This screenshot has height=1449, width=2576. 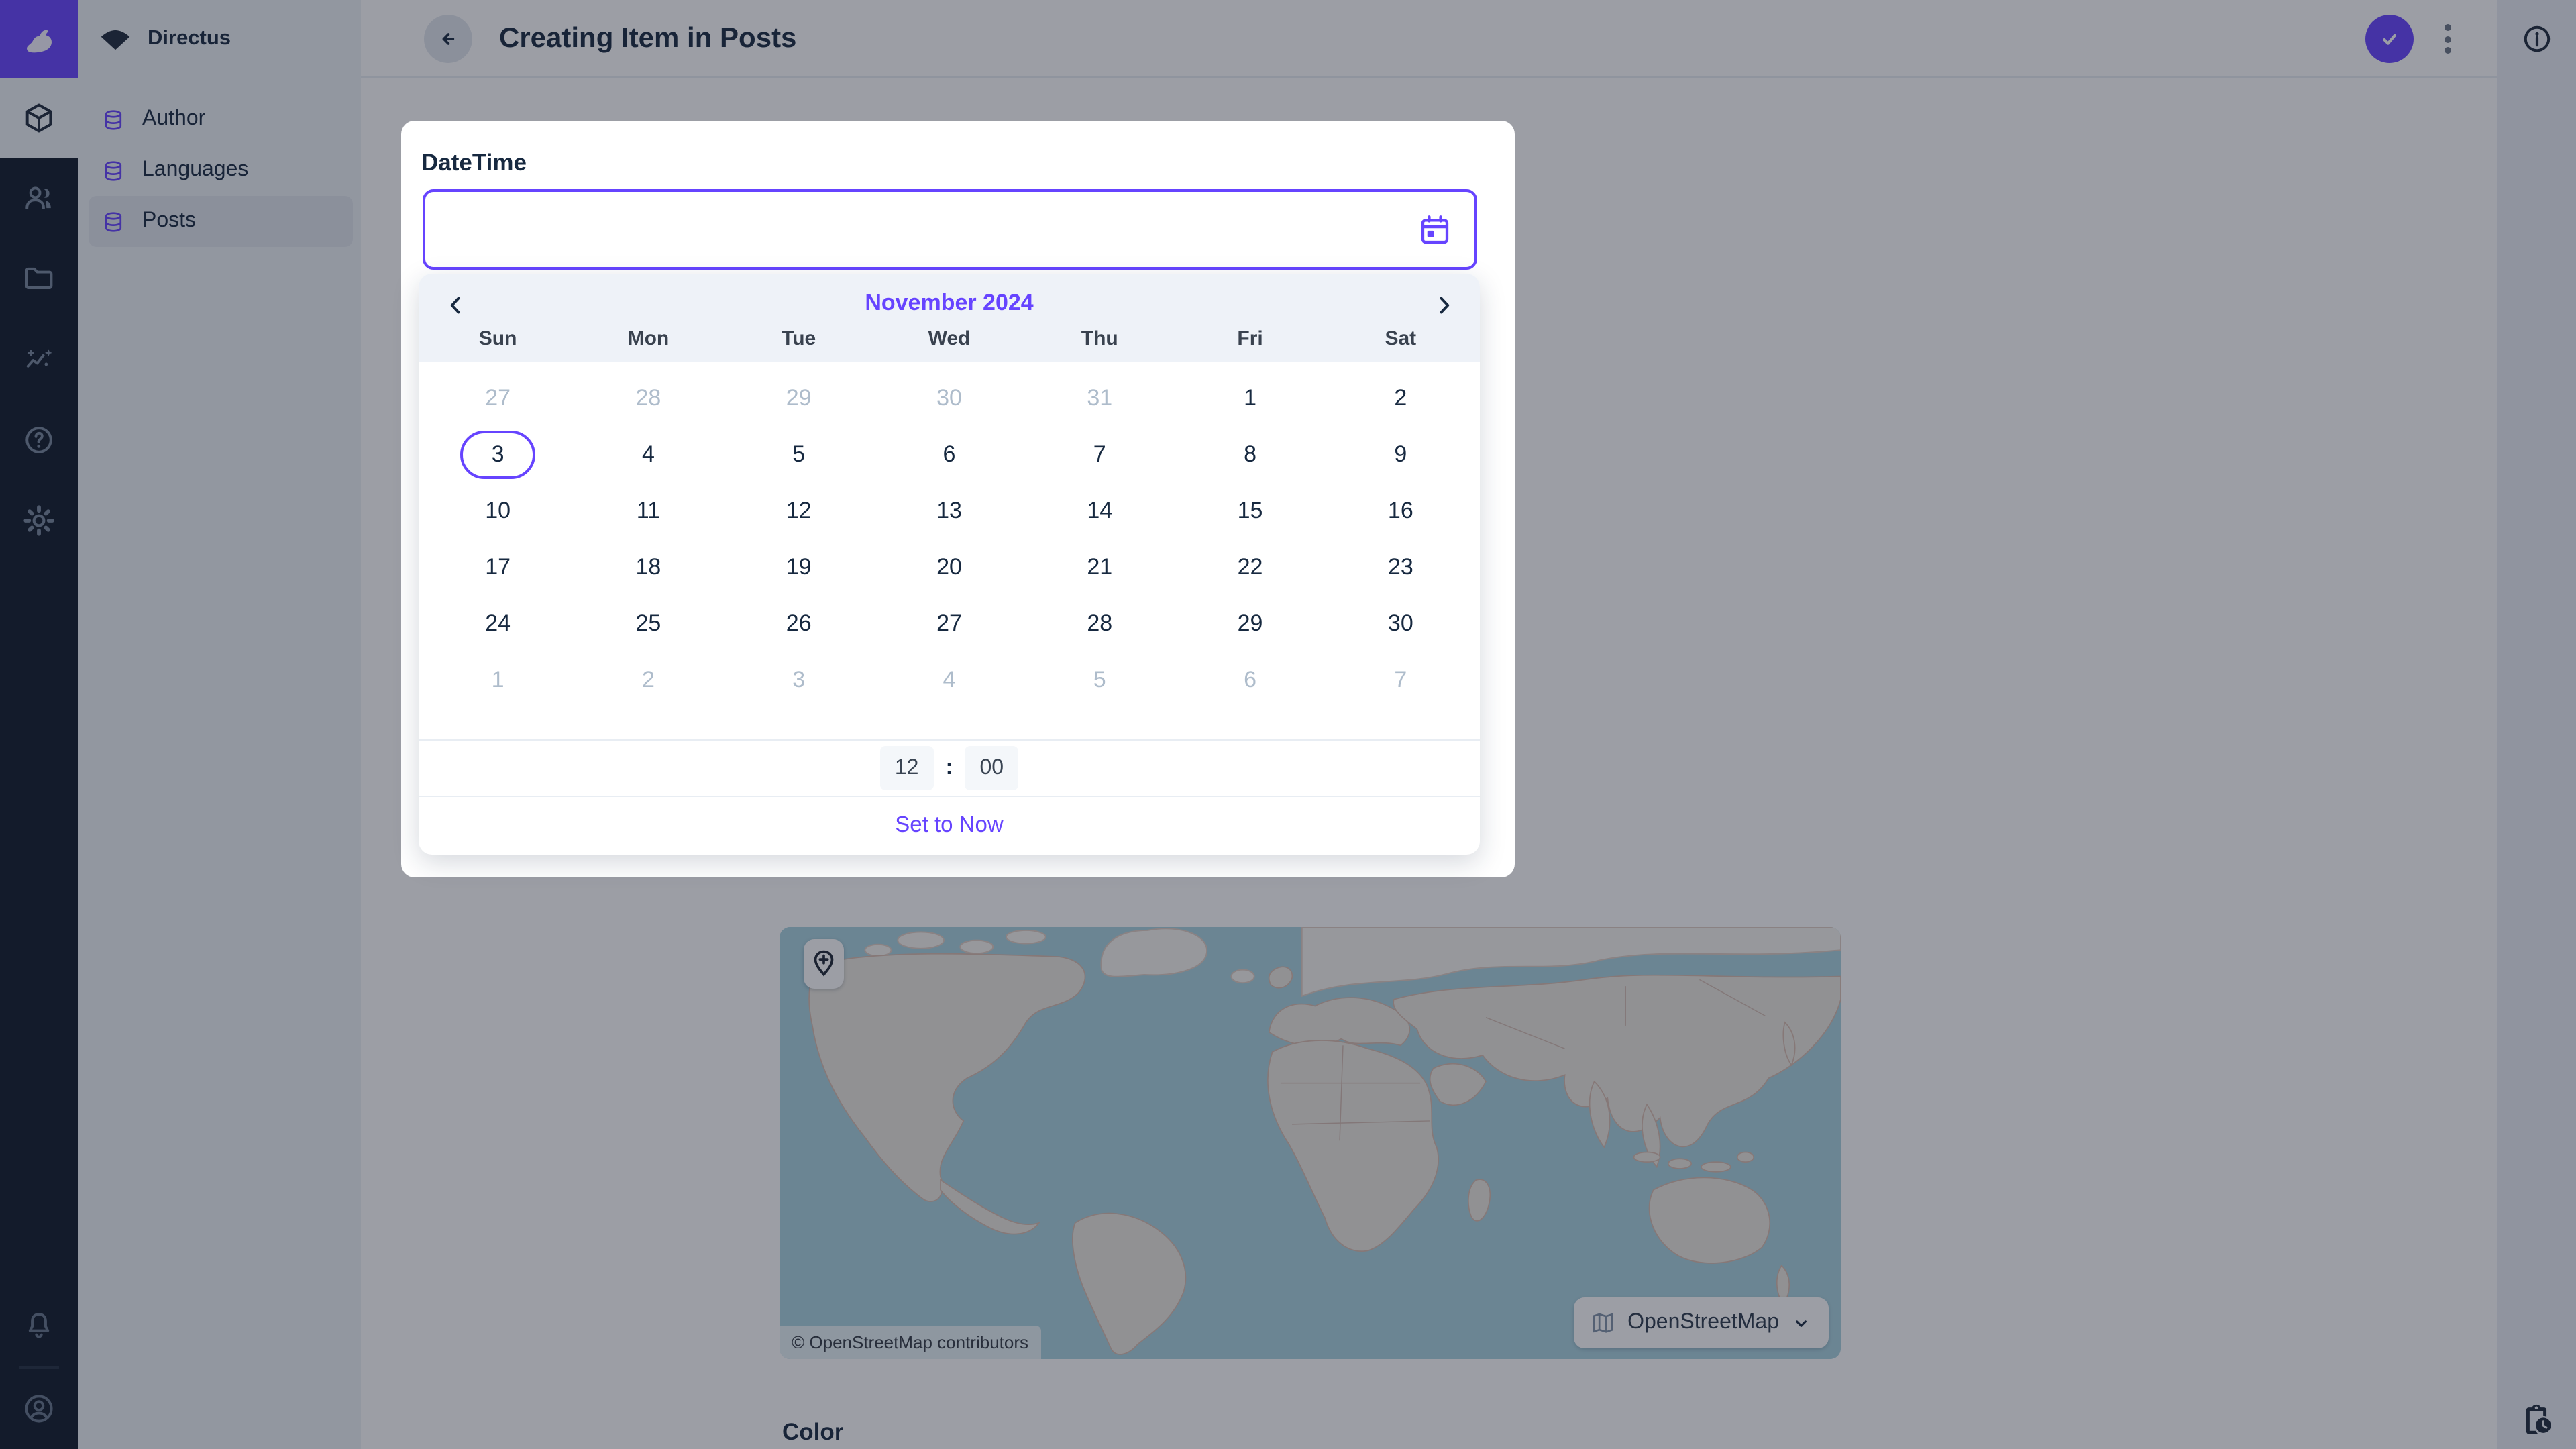 What do you see at coordinates (799, 338) in the screenshot?
I see `weekday-label: Tue` at bounding box center [799, 338].